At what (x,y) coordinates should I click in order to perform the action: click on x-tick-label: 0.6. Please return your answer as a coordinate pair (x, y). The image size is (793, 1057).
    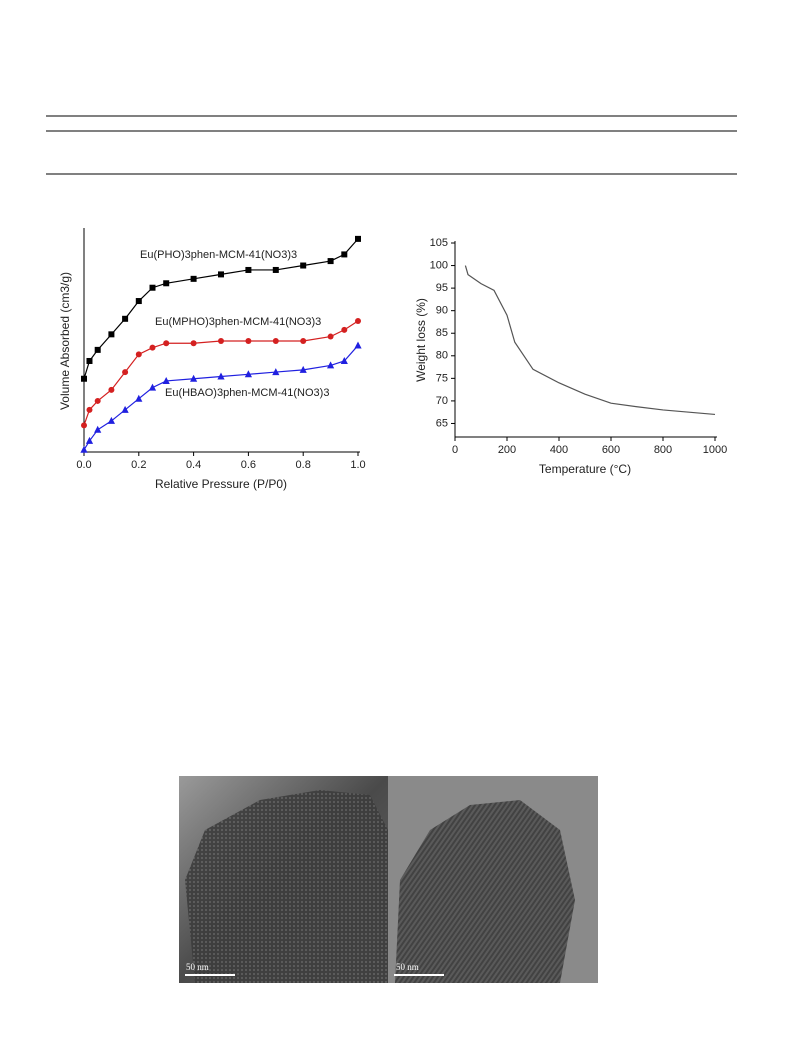
    Looking at the image, I should click on (248, 465).